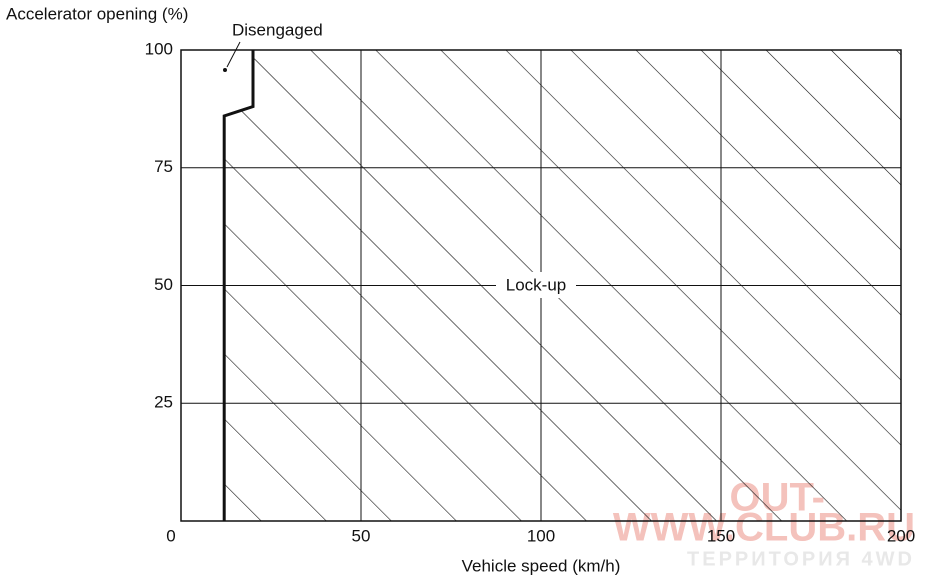  What do you see at coordinates (97, 13) in the screenshot?
I see `y-axis-label: Accelerator opening (%)` at bounding box center [97, 13].